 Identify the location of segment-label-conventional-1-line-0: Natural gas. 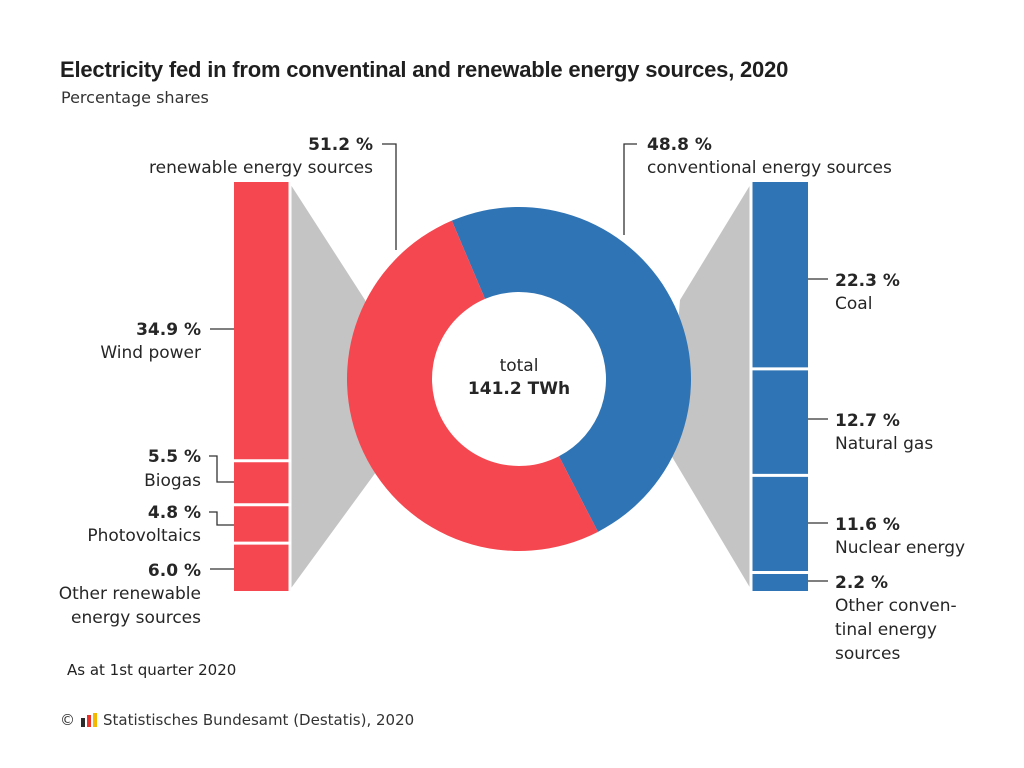
(884, 444).